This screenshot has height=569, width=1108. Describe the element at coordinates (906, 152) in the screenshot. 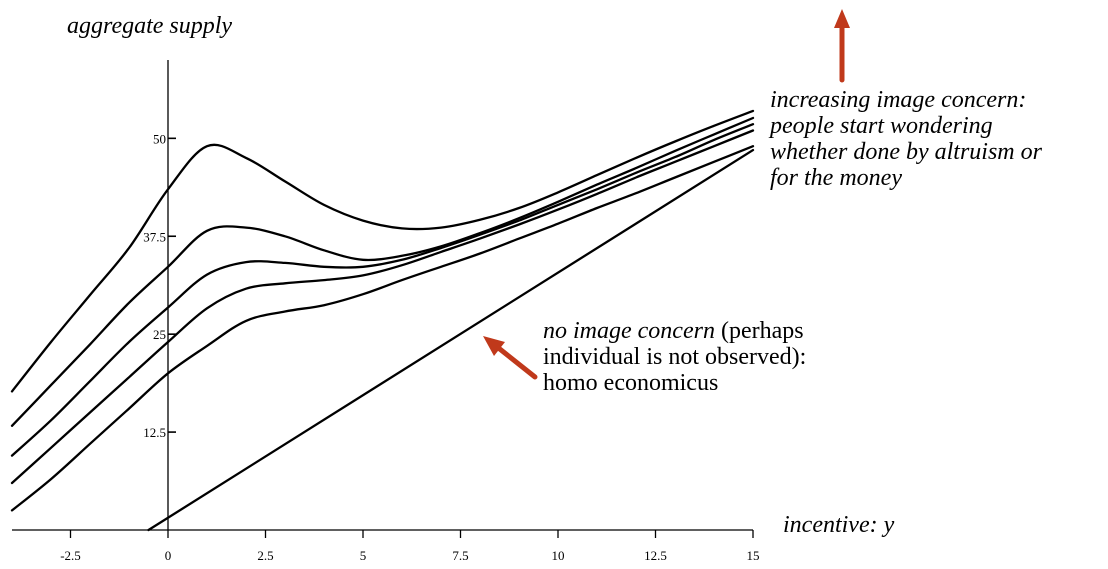

I see `note-line: whether done by altruism or` at that location.